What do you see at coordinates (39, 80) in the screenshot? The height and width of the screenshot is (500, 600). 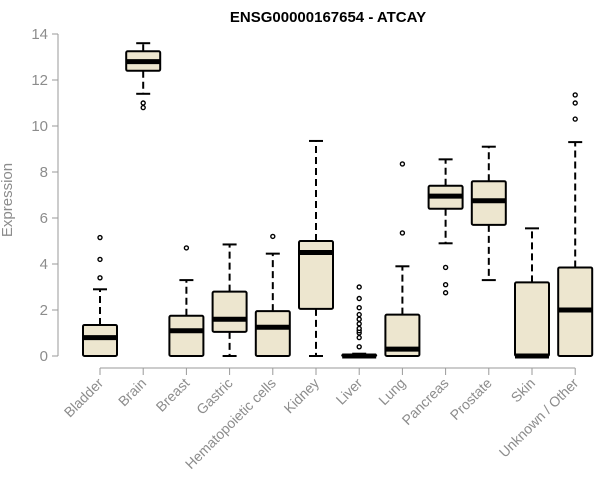 I see `y-tick-label: 12` at bounding box center [39, 80].